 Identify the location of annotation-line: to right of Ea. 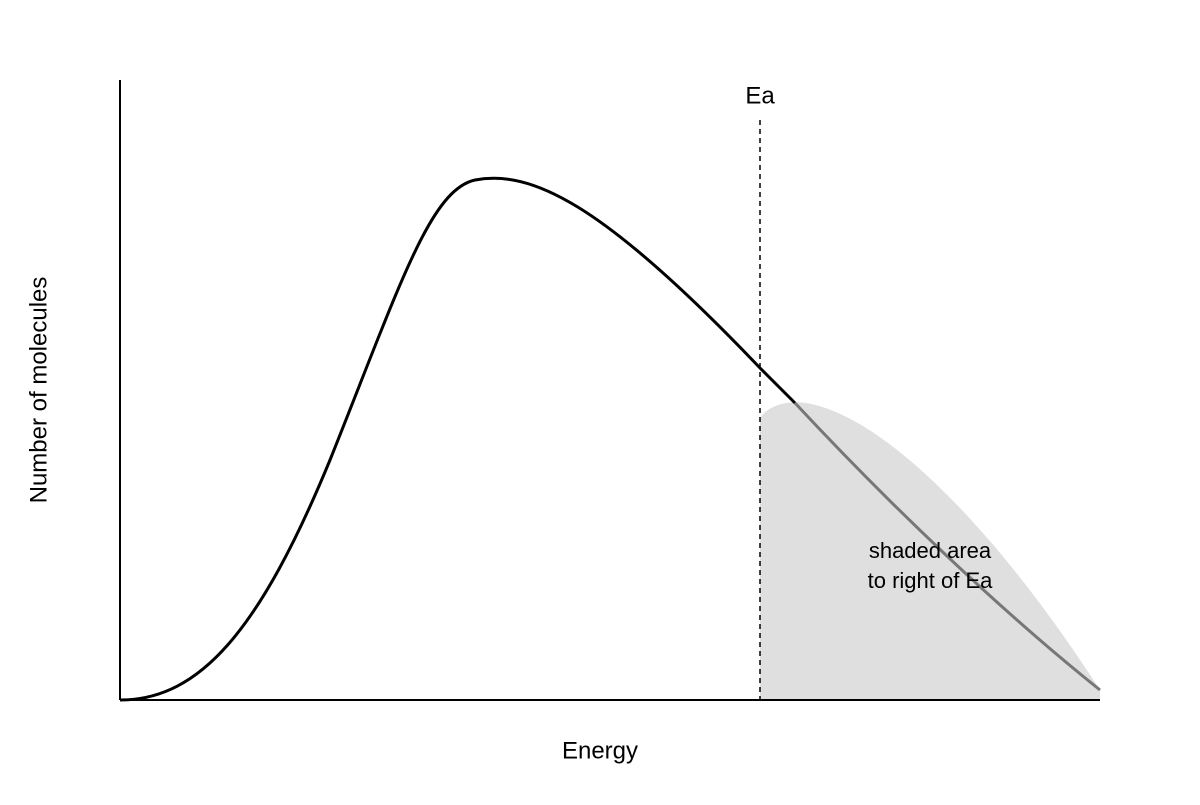
(931, 580).